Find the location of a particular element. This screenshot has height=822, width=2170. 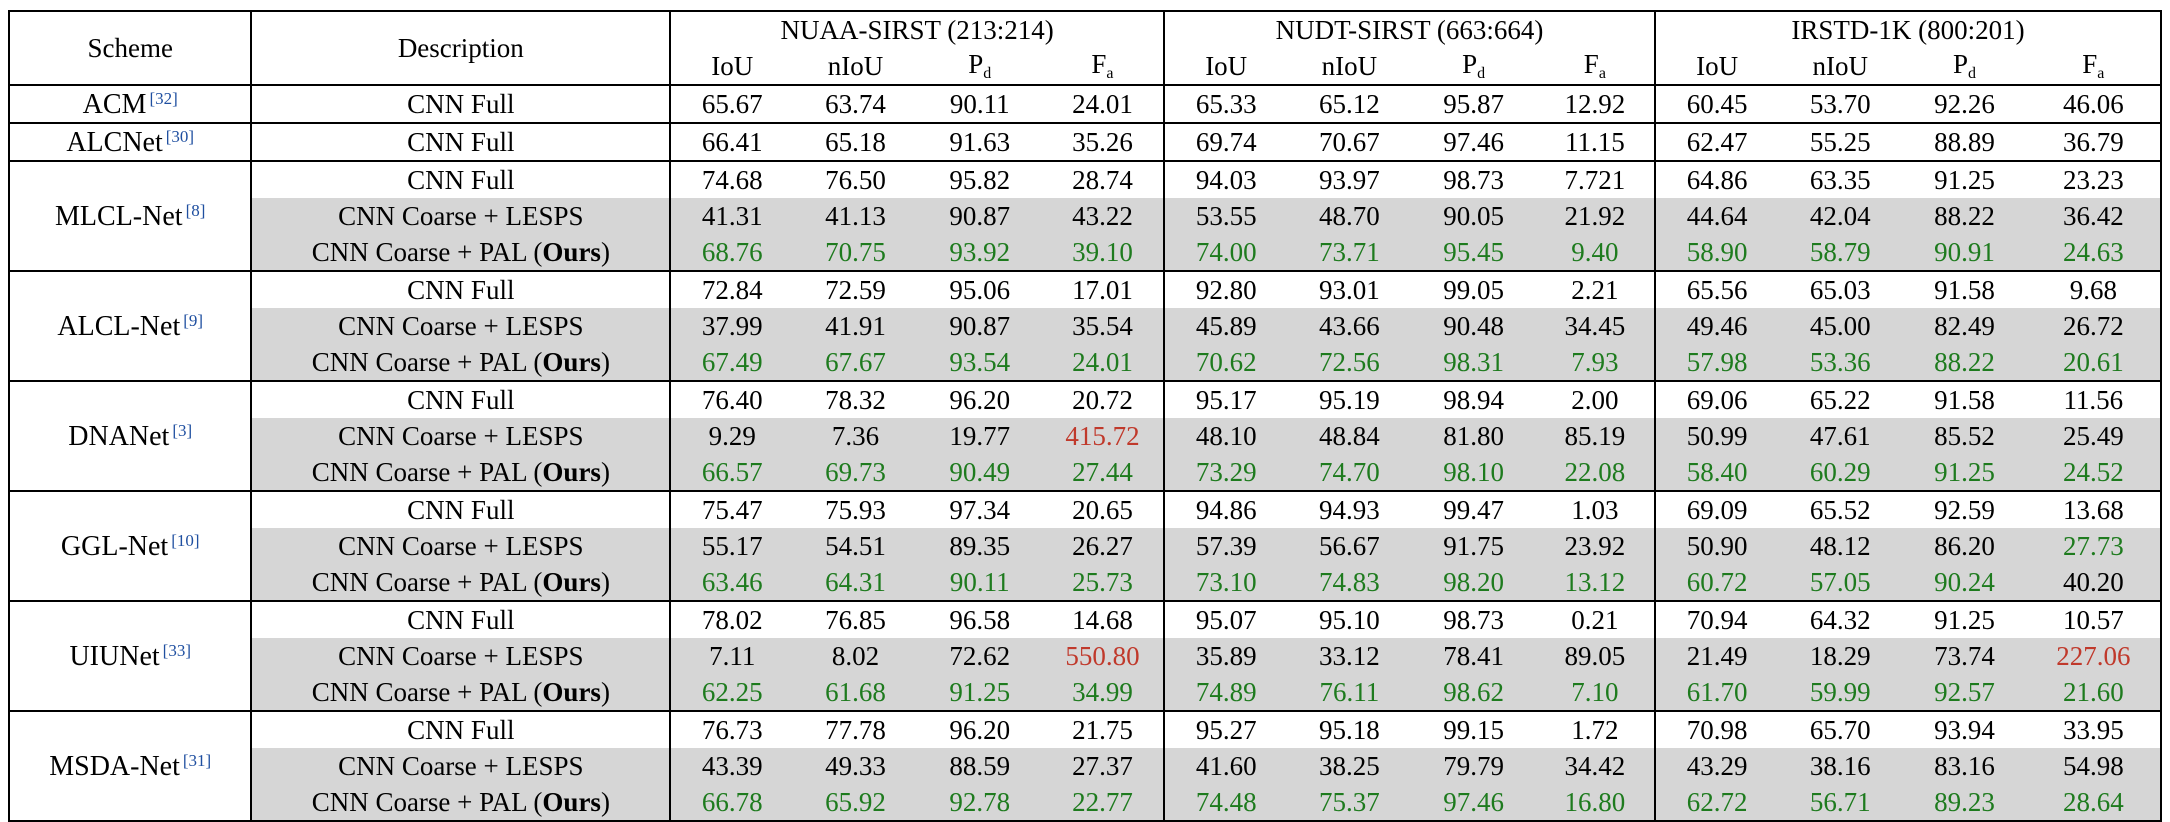

value-cell: 49.33 is located at coordinates (855, 766).